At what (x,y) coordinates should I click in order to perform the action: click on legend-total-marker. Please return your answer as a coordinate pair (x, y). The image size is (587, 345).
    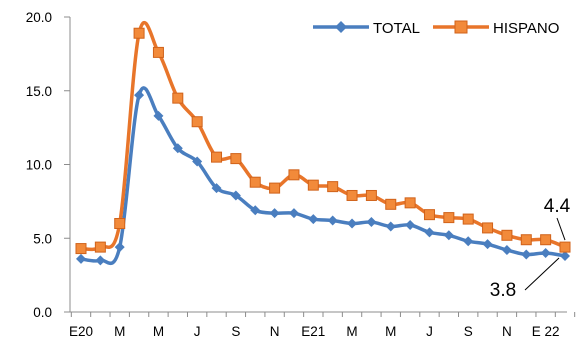
    Looking at the image, I should click on (341, 27).